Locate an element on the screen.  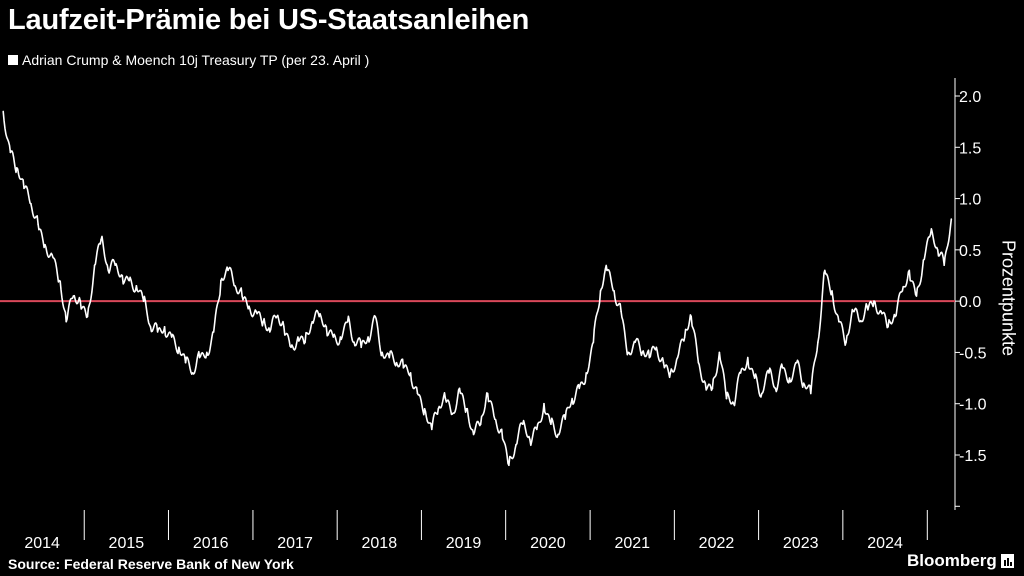
y-tick-label: 0.0 is located at coordinates (970, 302).